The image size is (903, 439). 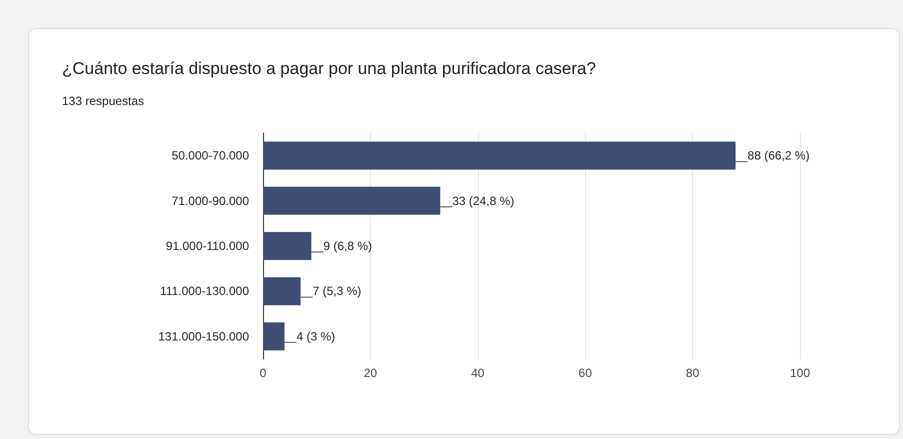 What do you see at coordinates (208, 246) in the screenshot?
I see `y-tick-label: 91.000-110.000` at bounding box center [208, 246].